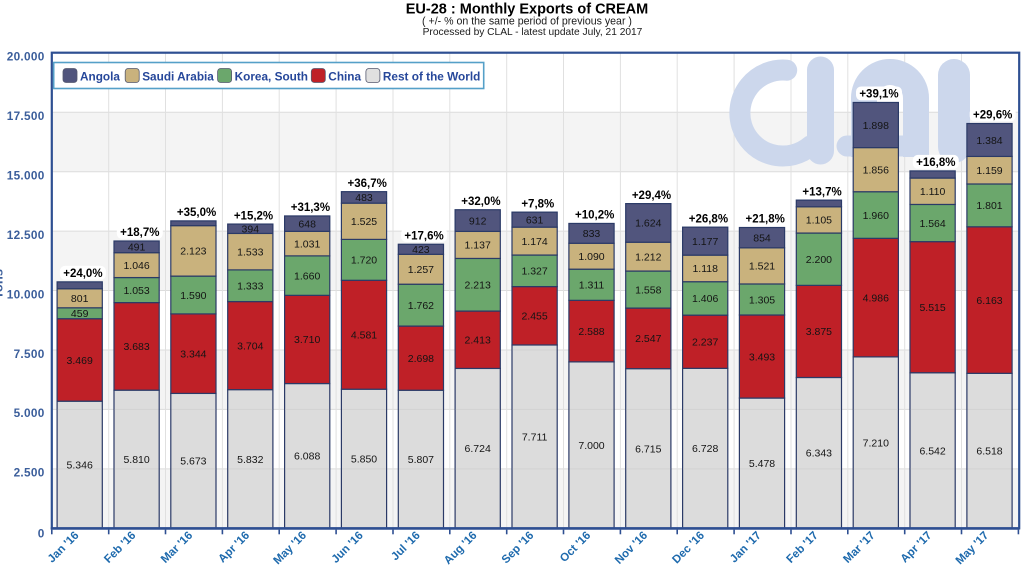  What do you see at coordinates (651, 196) in the screenshot?
I see `svg-text: +29,4%` at bounding box center [651, 196].